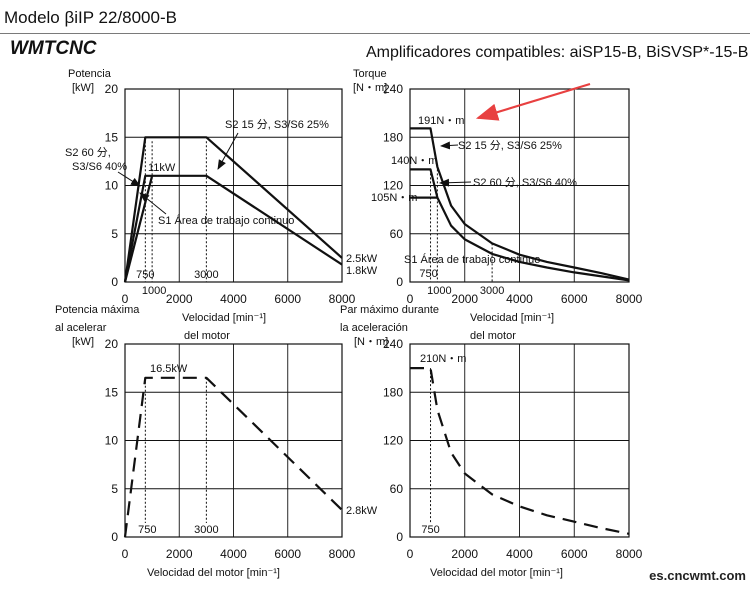  Describe the element at coordinates (394, 198) in the screenshot. I see `annotation-105: 105N・m` at that location.